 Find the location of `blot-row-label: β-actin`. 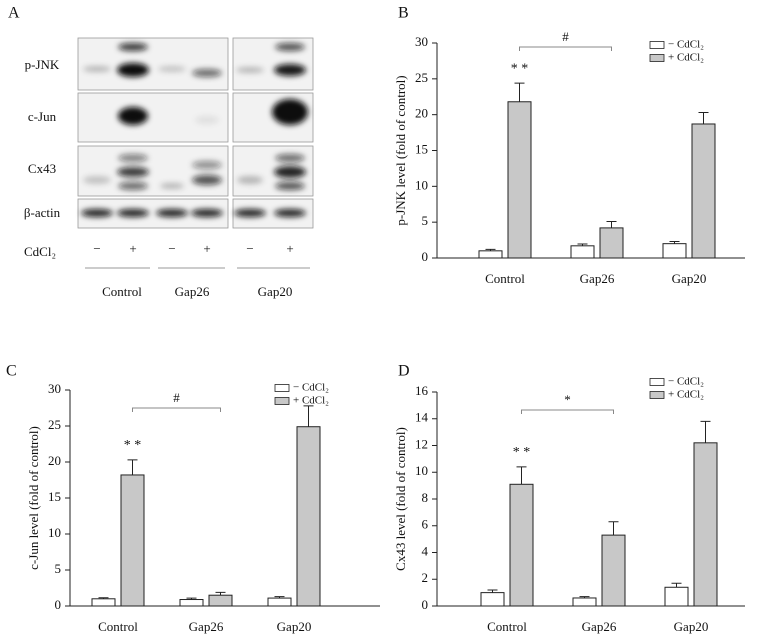

blot-row-label: β-actin is located at coordinates (42, 212).